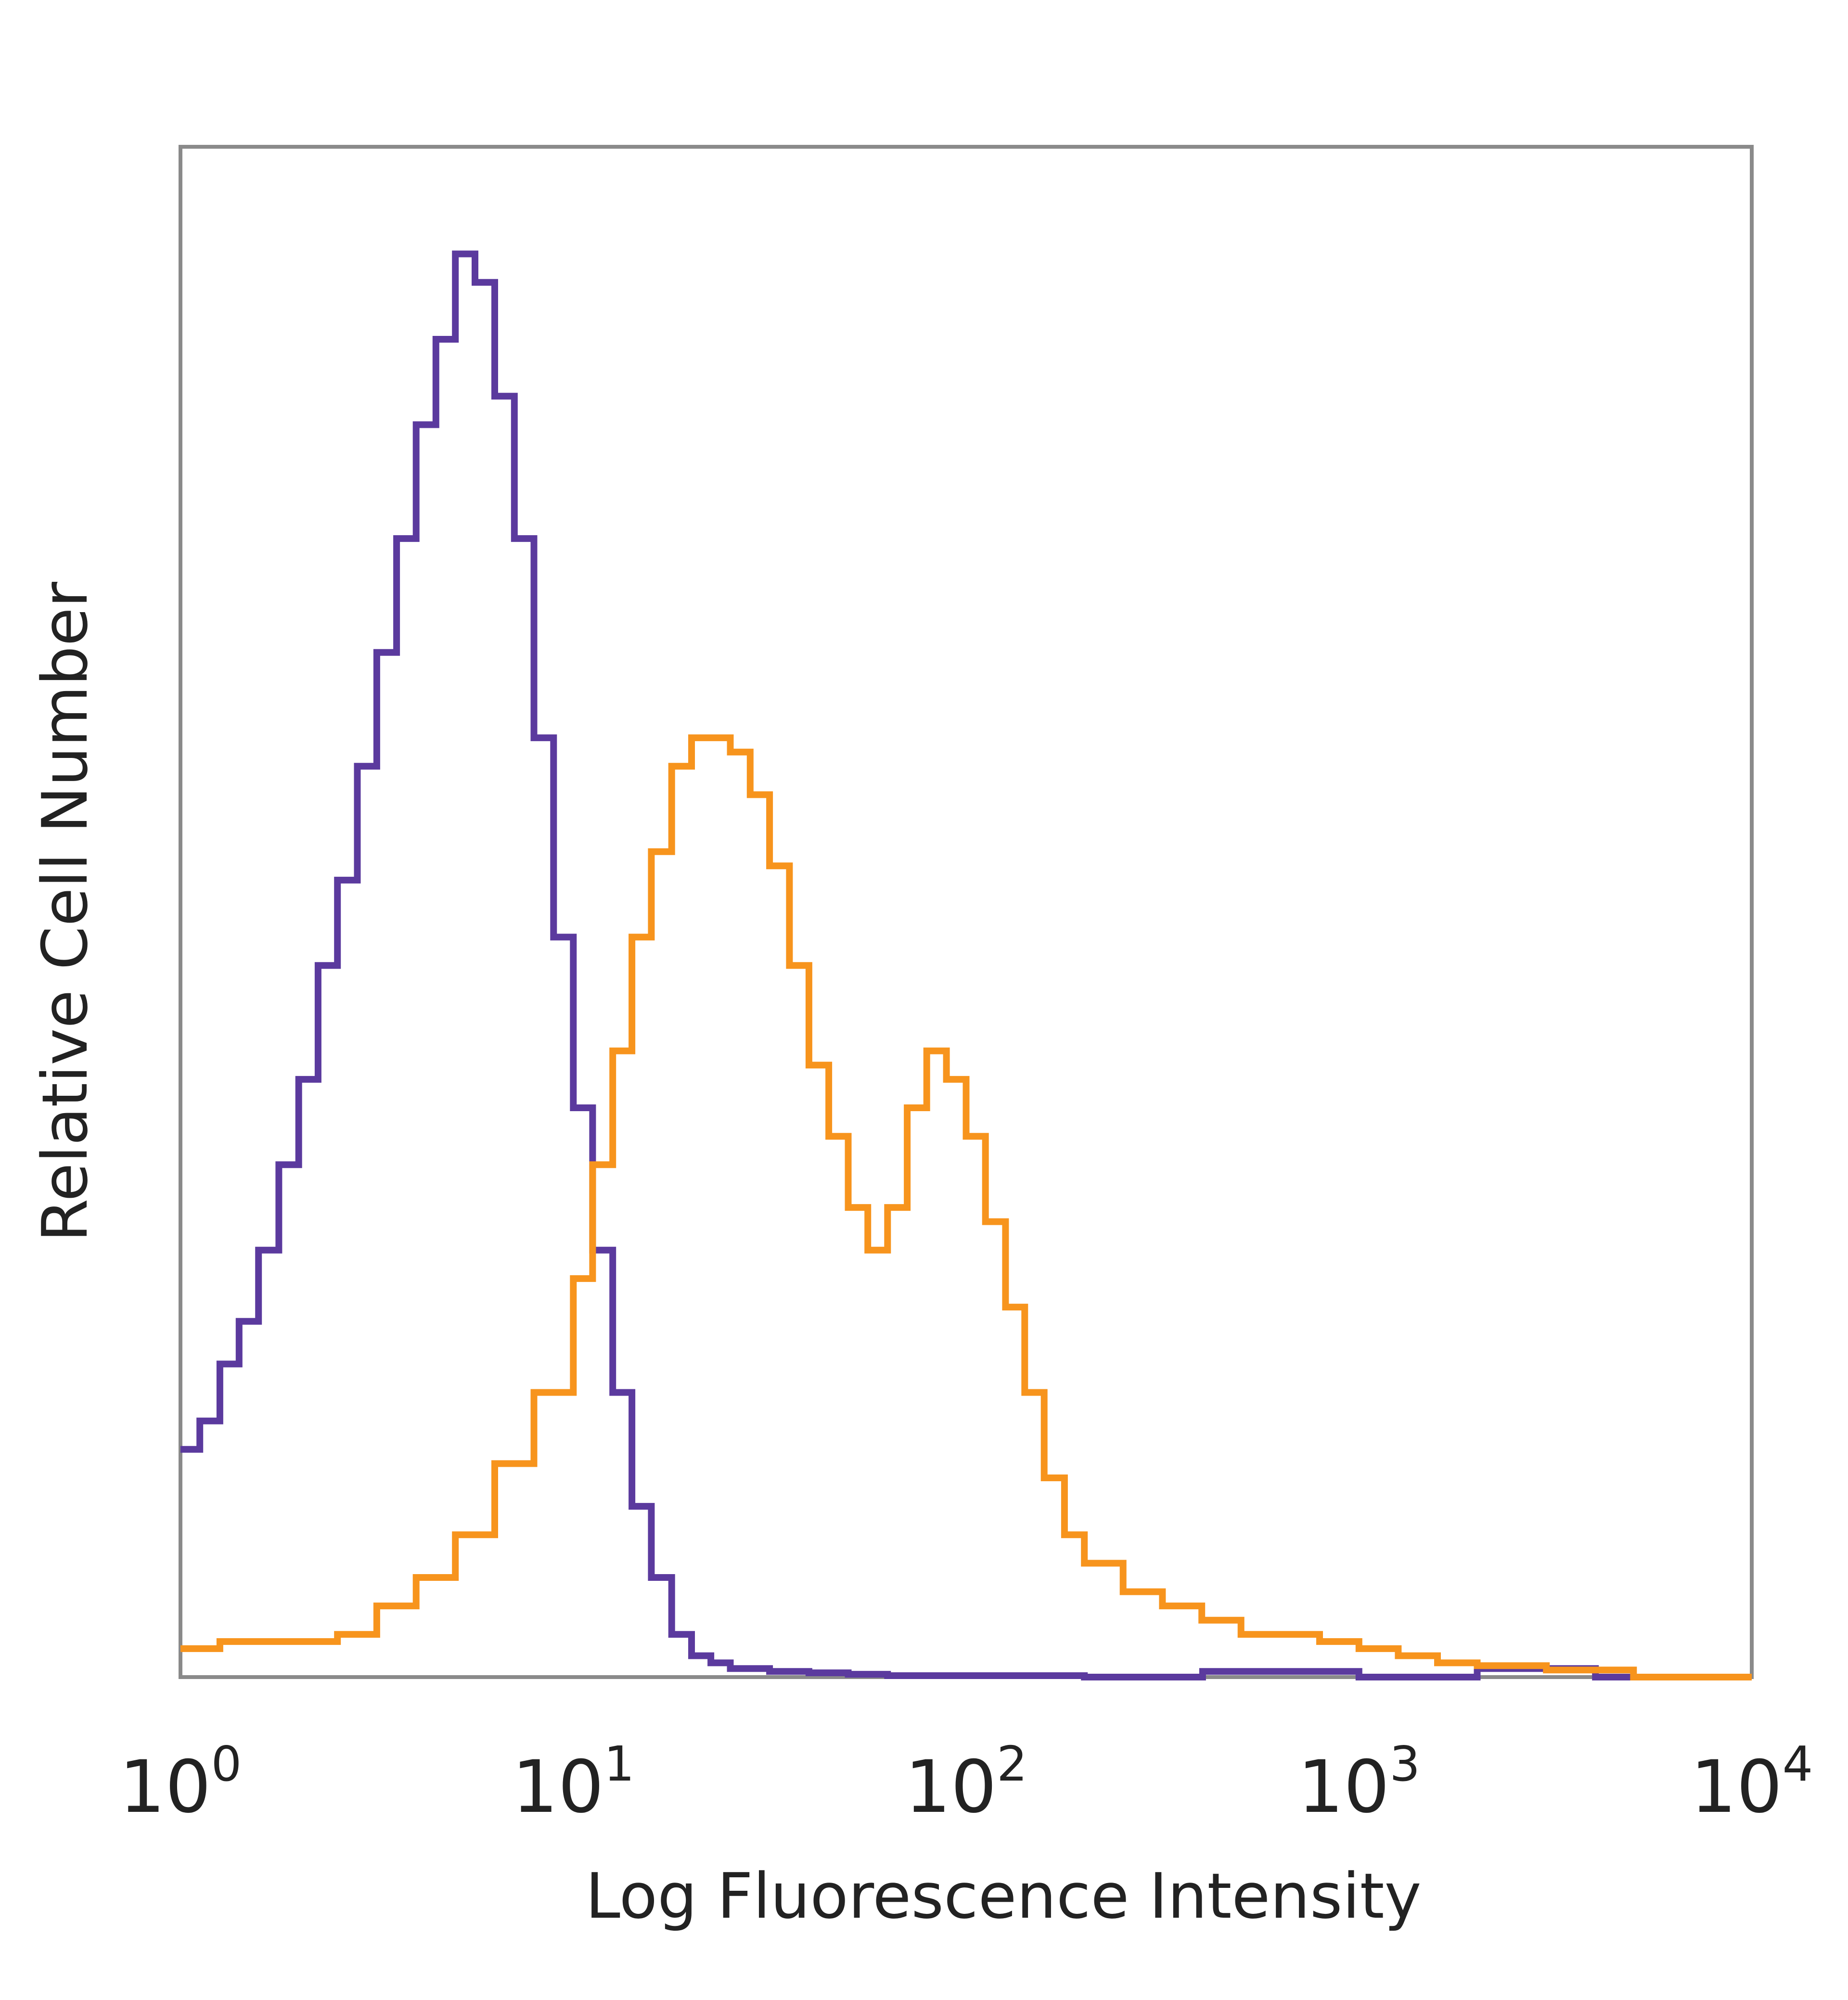 The height and width of the screenshot is (2000, 1848). Describe the element at coordinates (1798, 1764) in the screenshot. I see `x-tick-exponent: 4` at that location.